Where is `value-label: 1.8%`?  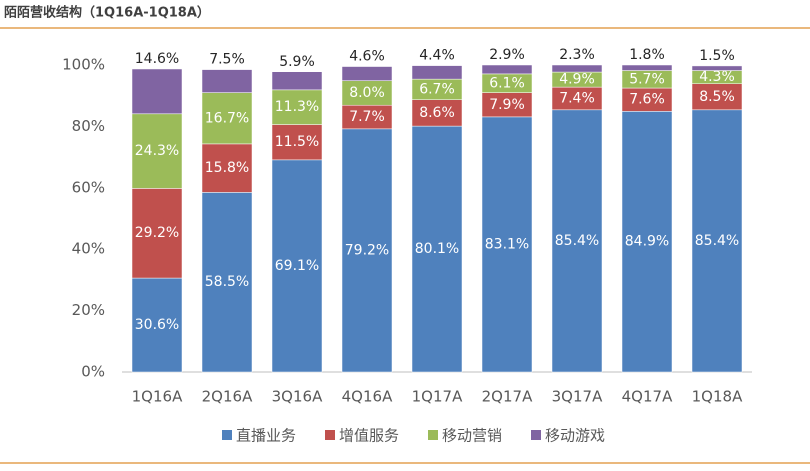 value-label: 1.8% is located at coordinates (647, 55).